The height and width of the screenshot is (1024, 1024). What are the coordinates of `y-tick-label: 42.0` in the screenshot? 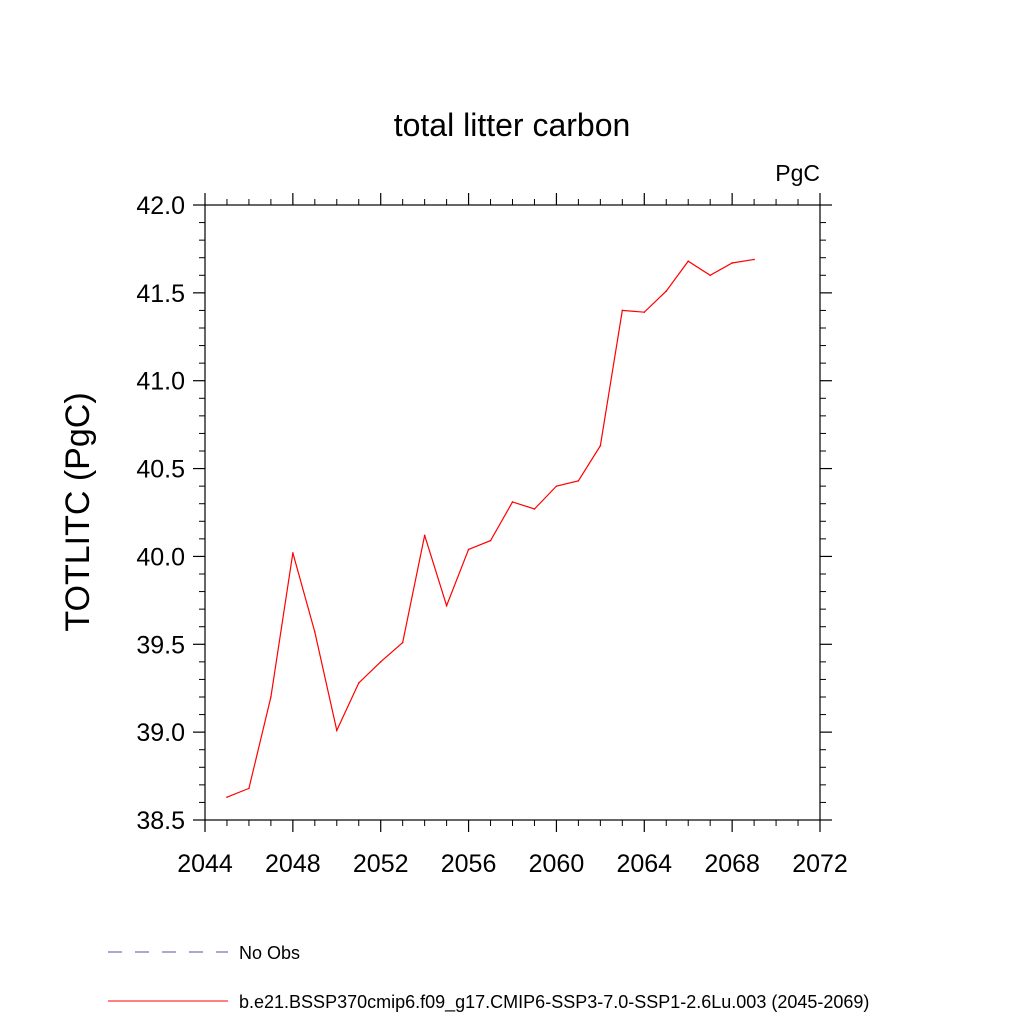 It's located at (160, 206).